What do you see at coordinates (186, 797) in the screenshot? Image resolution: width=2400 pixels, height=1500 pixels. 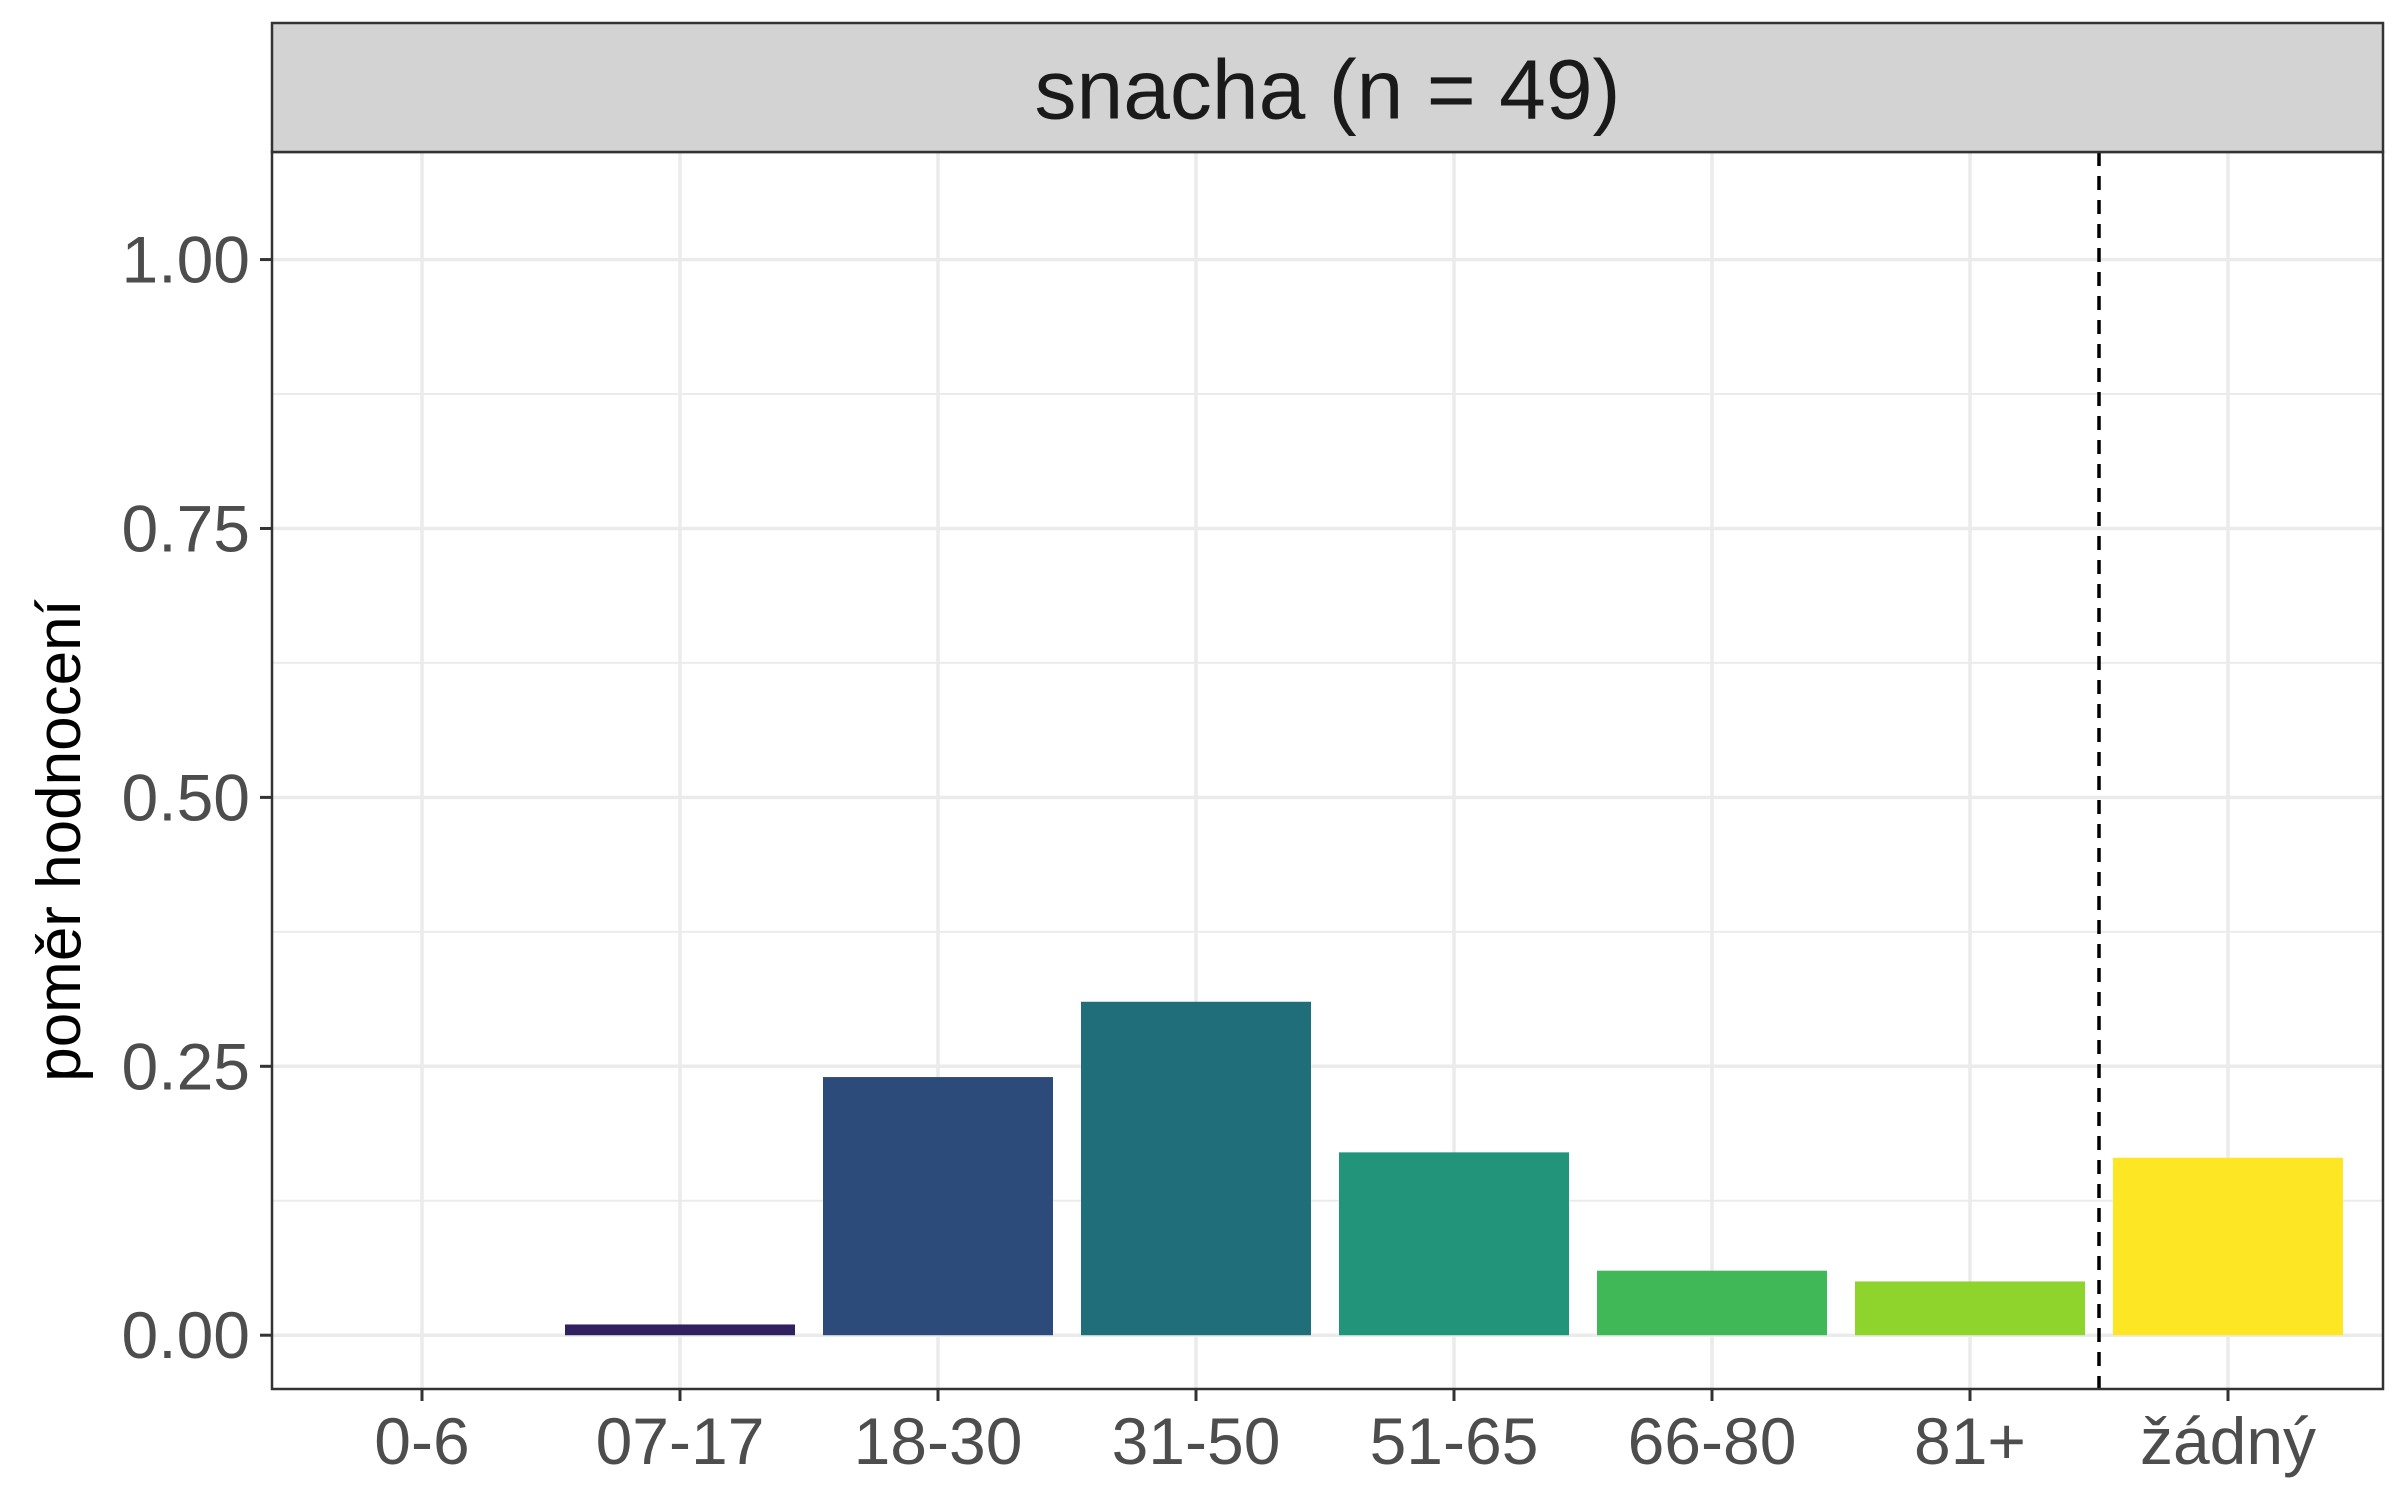 I see `y-tick-label: 0.50` at bounding box center [186, 797].